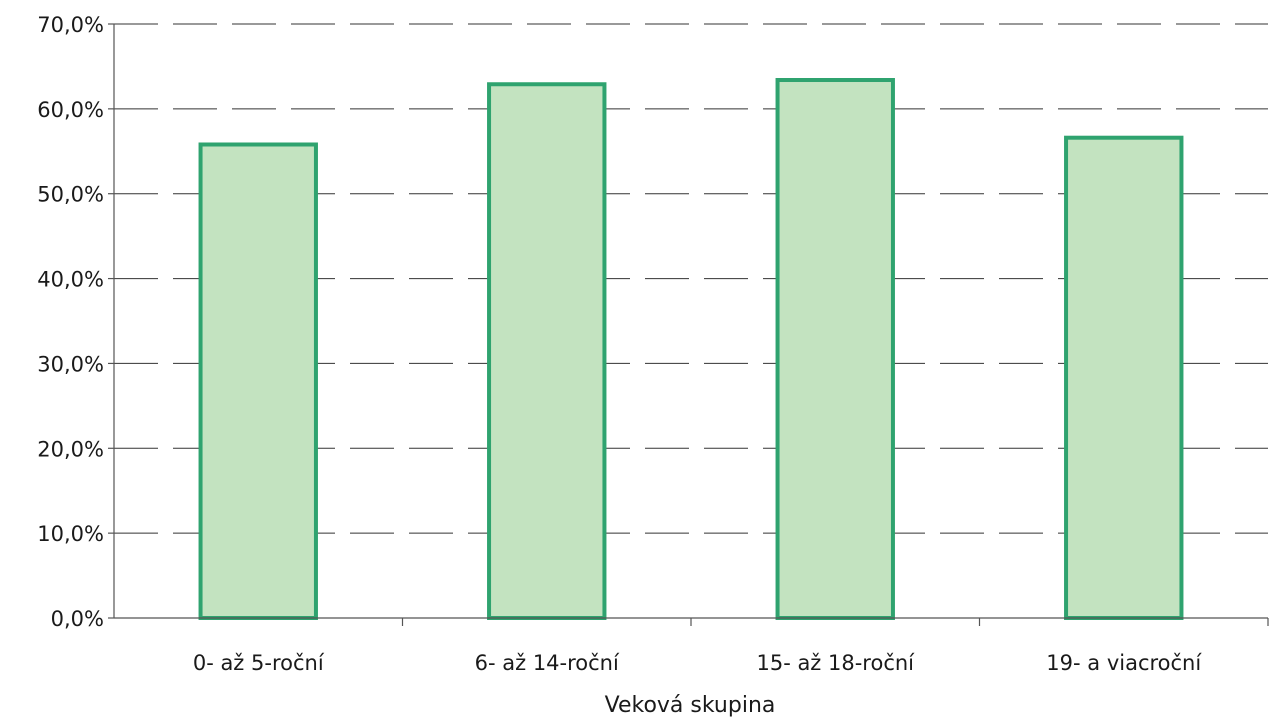 This screenshot has height=724, width=1272. What do you see at coordinates (835, 663) in the screenshot?
I see `x-tick-label: 15- až 18-roční` at bounding box center [835, 663].